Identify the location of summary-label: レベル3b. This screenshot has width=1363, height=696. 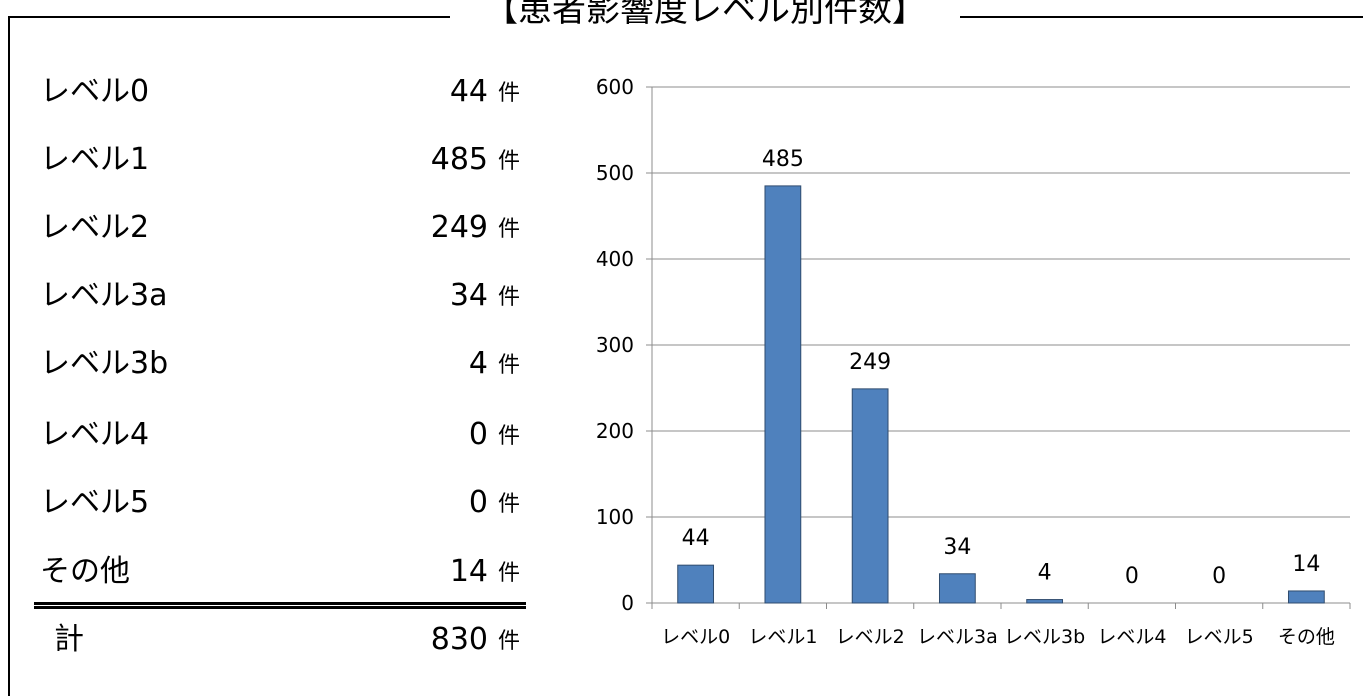
(104, 363).